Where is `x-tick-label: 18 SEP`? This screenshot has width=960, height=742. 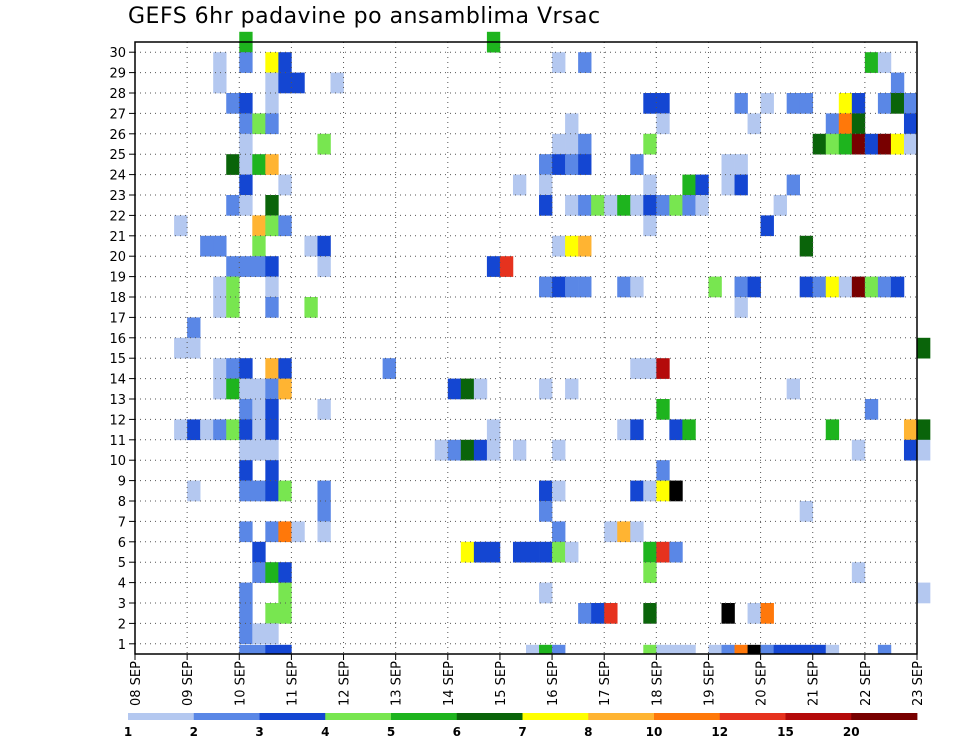
x-tick-label: 18 SEP is located at coordinates (657, 683).